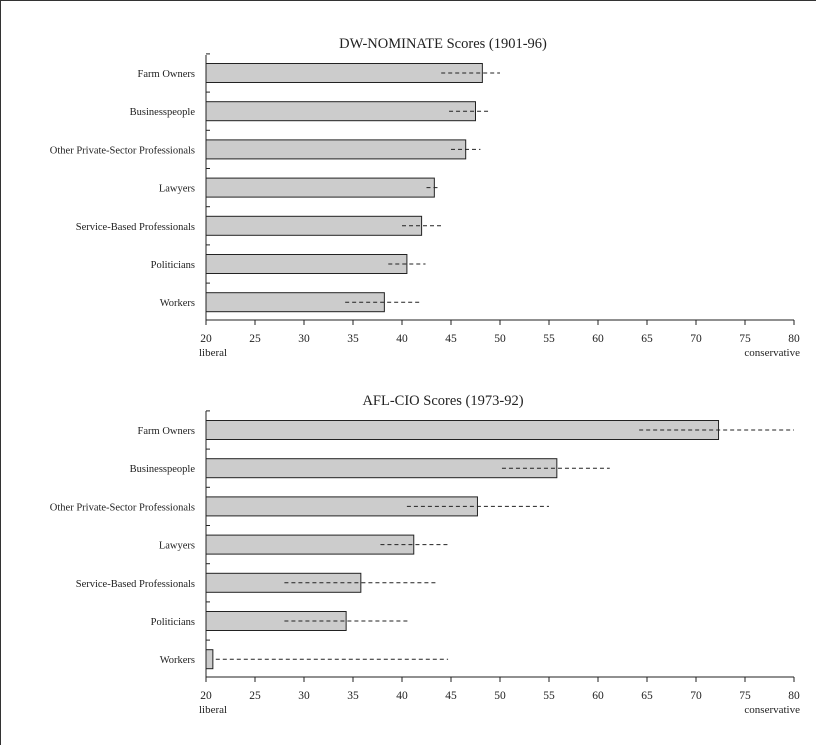  What do you see at coordinates (443, 44) in the screenshot?
I see `chart-title: DW-NOMINATE Scores (1901-96)` at bounding box center [443, 44].